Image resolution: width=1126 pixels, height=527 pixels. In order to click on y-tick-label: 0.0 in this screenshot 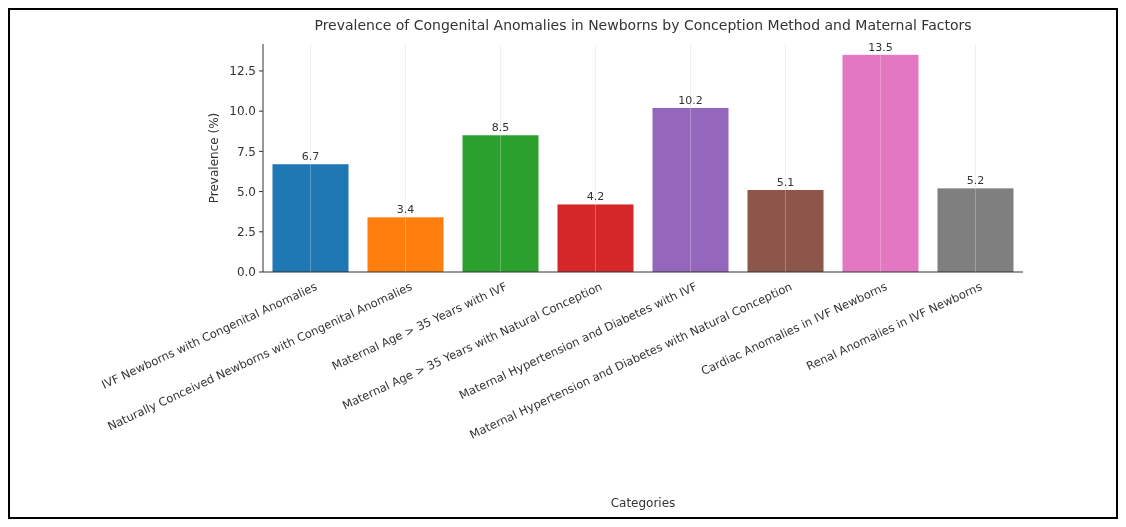, I will do `click(246, 272)`.